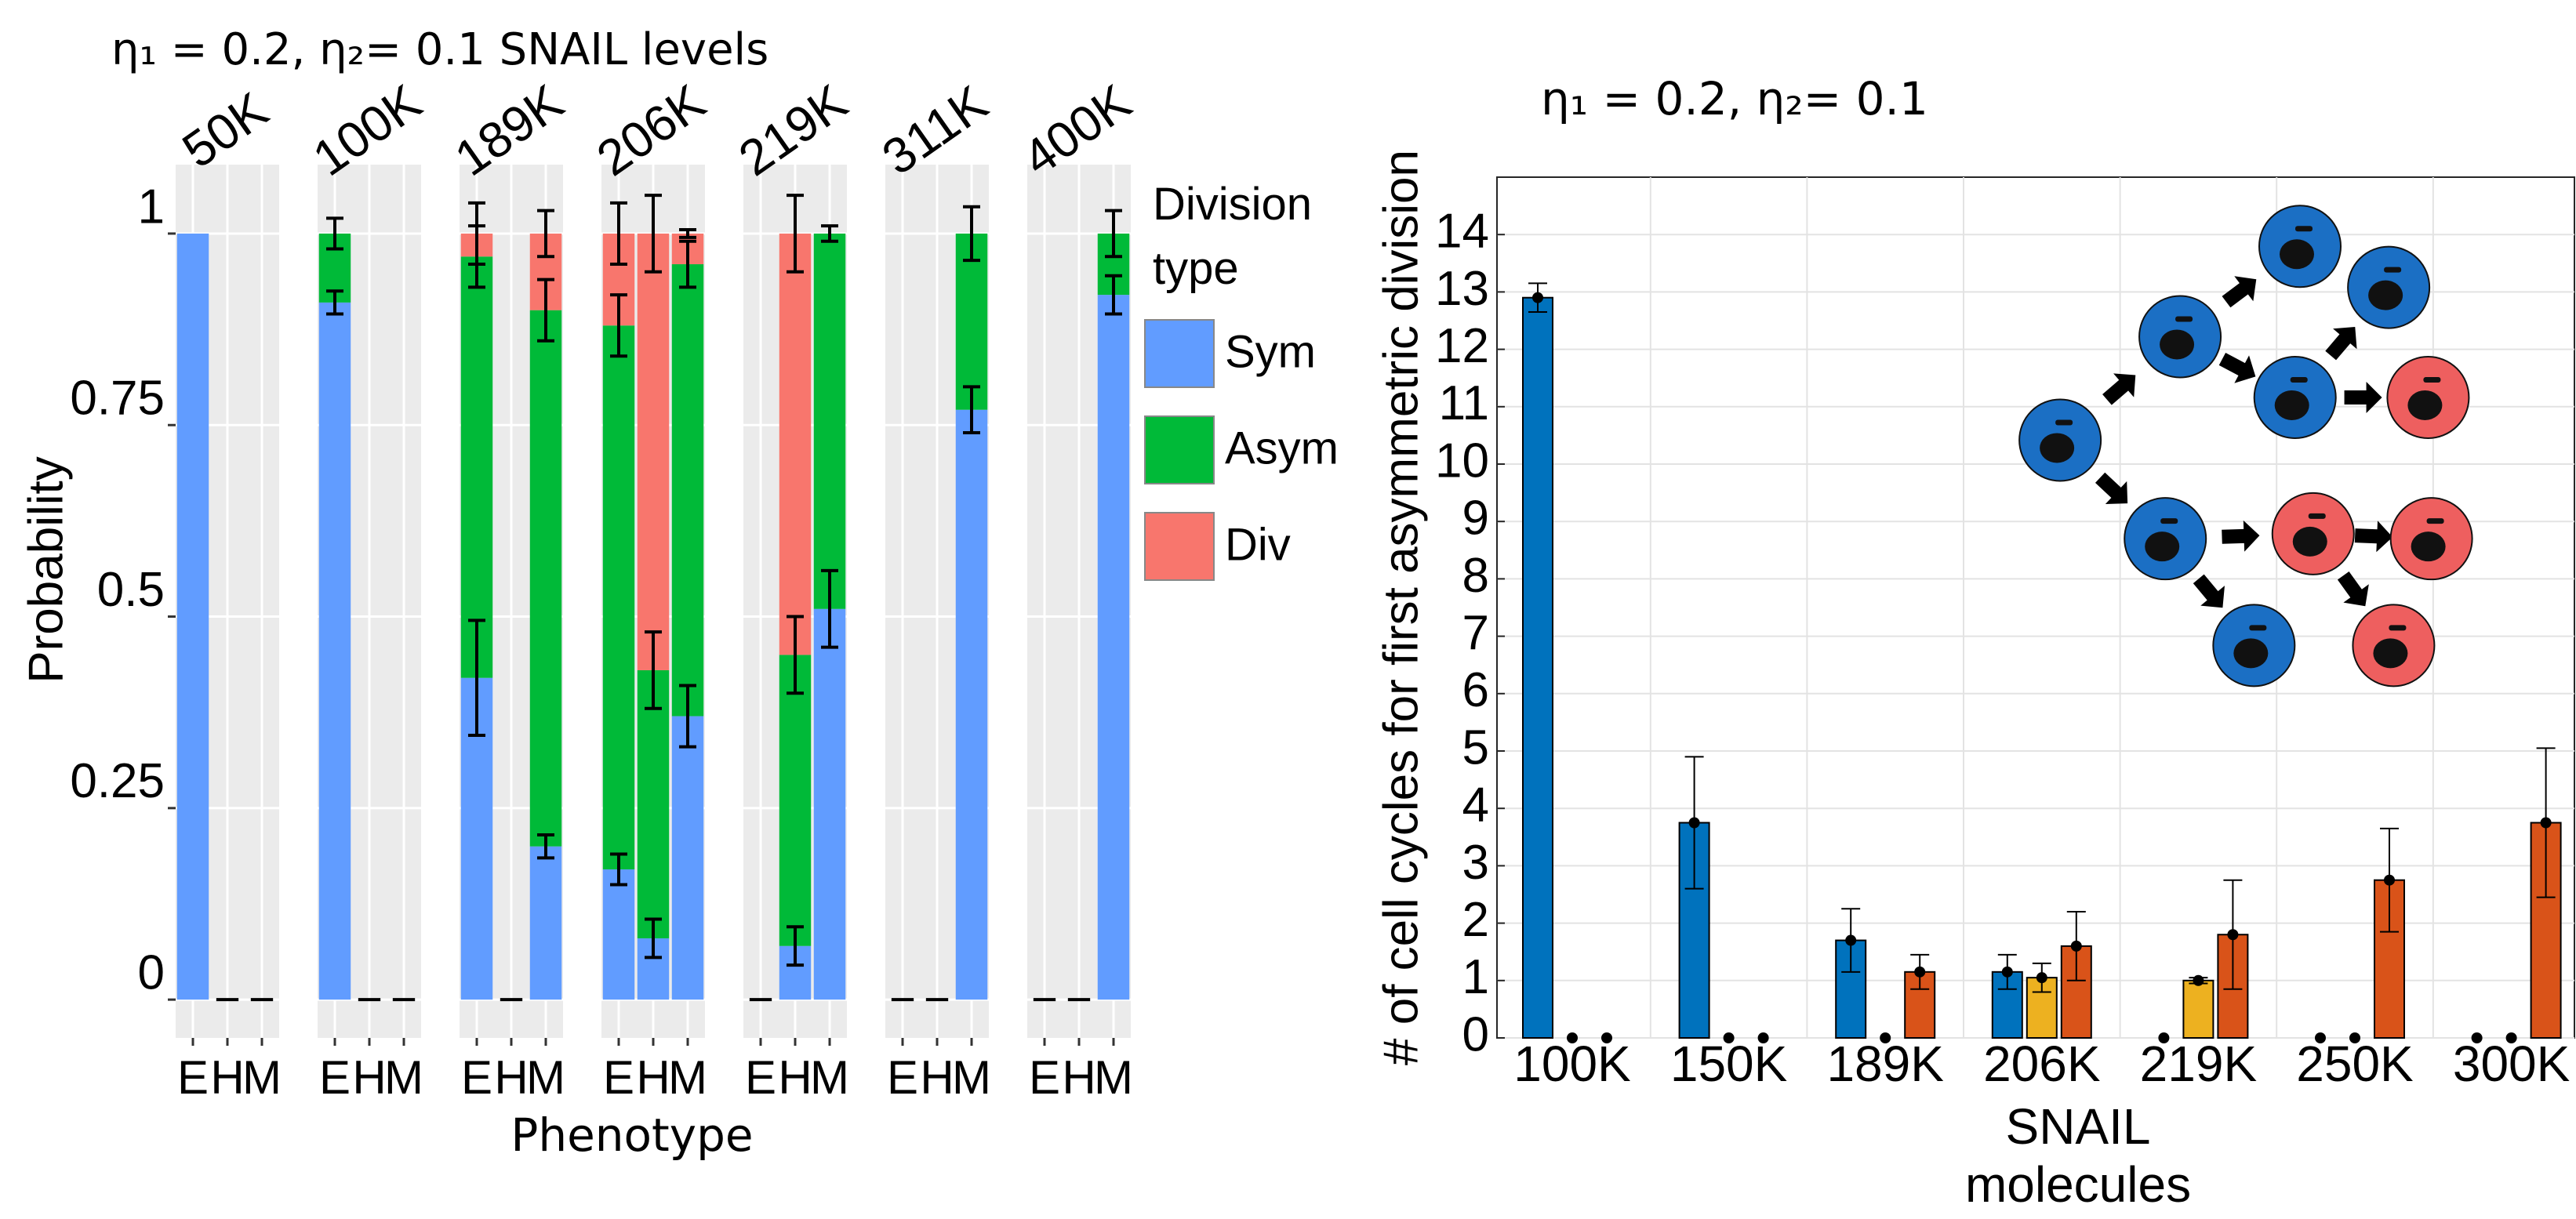 Image resolution: width=2576 pixels, height=1219 pixels. What do you see at coordinates (1464, 403) in the screenshot?
I see `y-tick-label: 11` at bounding box center [1464, 403].